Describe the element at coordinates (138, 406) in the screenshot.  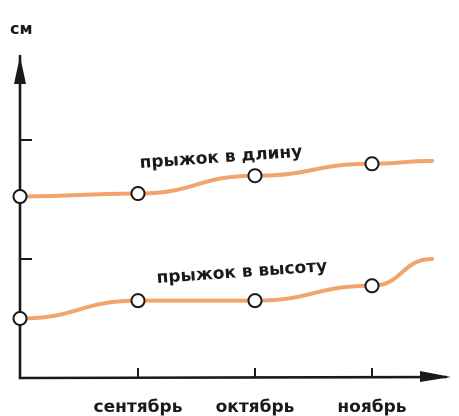
I see `x-tick-label-1: сентябрь` at that location.